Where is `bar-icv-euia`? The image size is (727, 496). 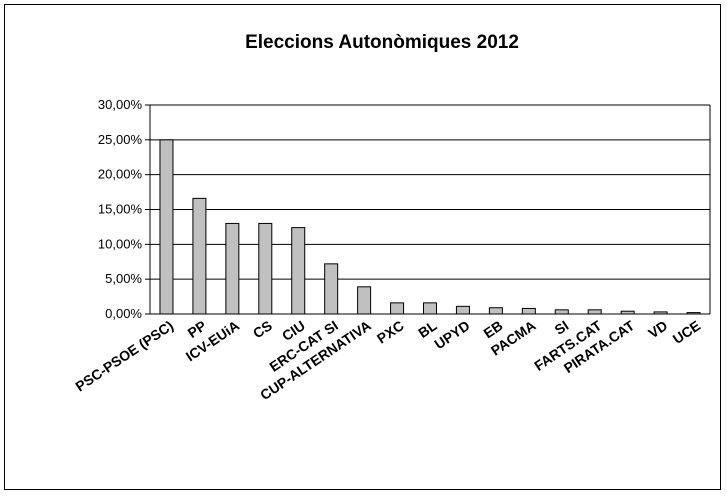 bar-icv-euia is located at coordinates (232, 268).